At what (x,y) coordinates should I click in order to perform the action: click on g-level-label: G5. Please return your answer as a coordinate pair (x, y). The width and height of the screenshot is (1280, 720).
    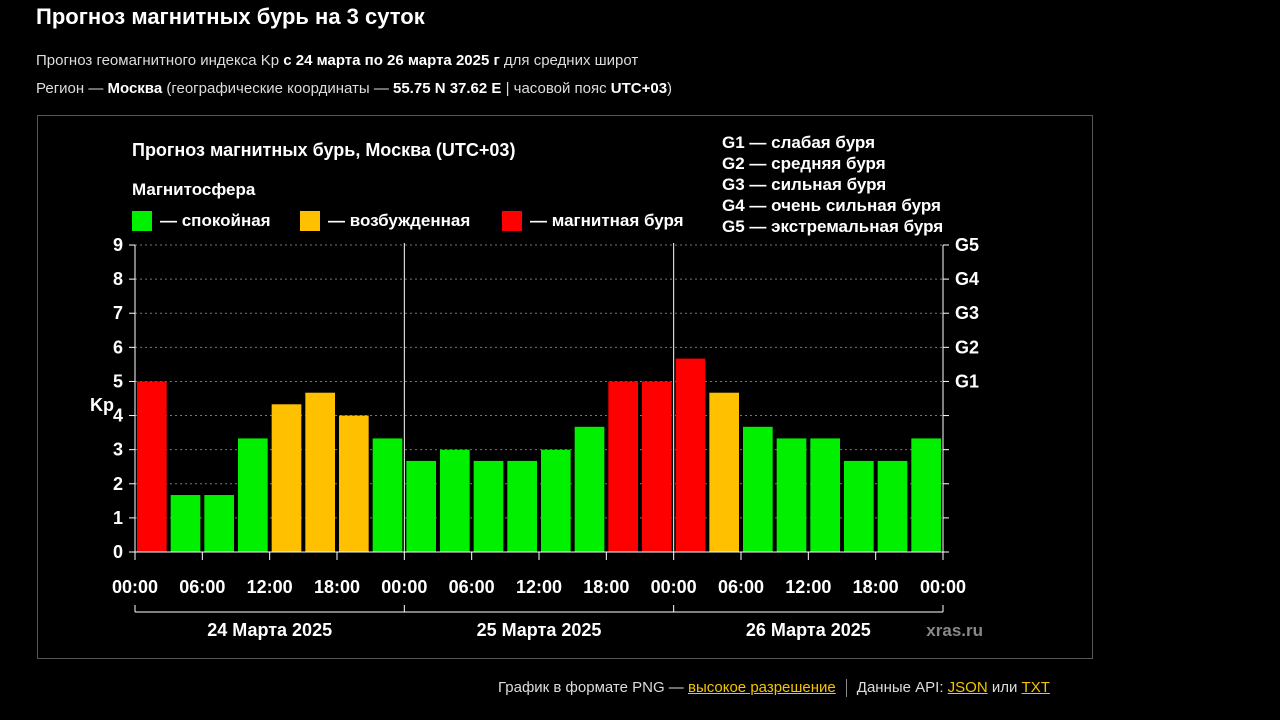
    Looking at the image, I should click on (967, 245).